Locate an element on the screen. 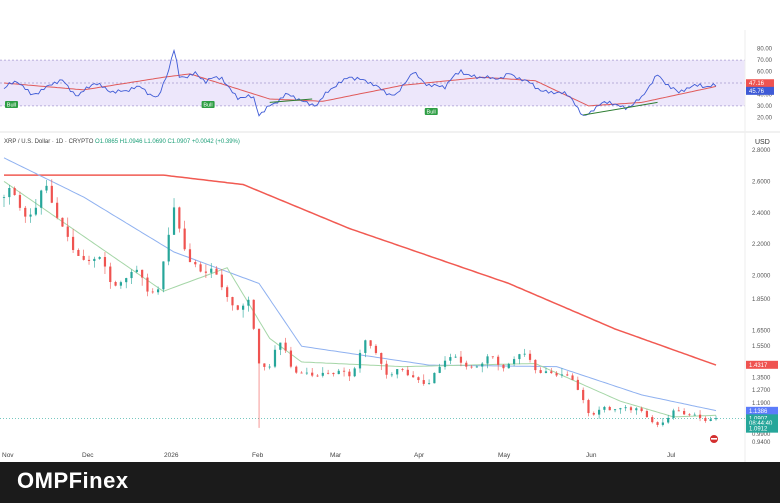  price-axis-tick: 1.8500 is located at coordinates (761, 300).